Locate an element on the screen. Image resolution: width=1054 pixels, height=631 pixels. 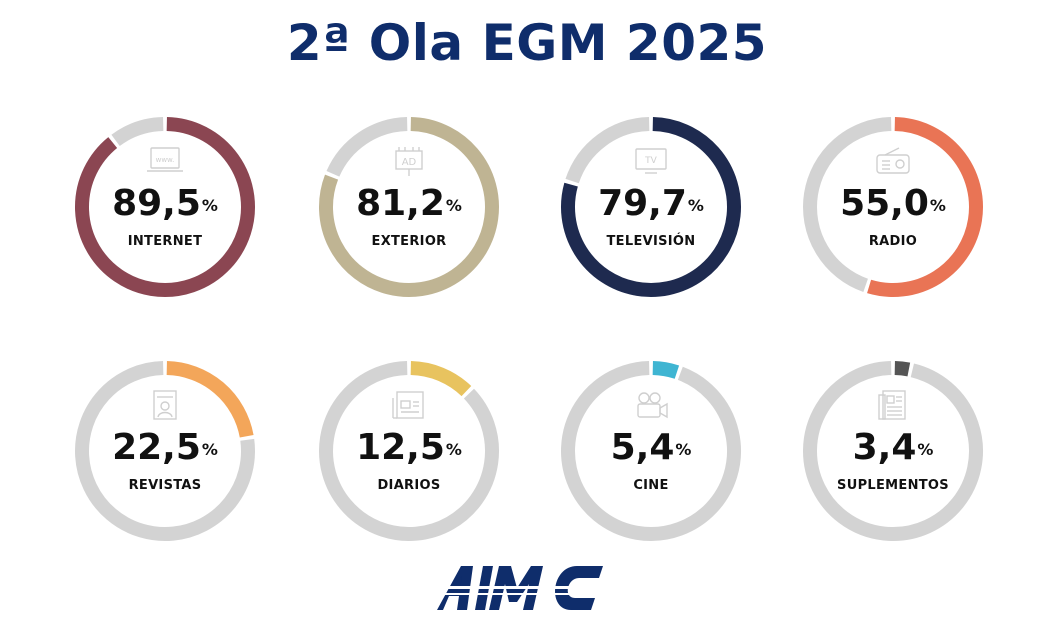
donut-revistas: 22,5% REVISTAS is located at coordinates (165, 451).